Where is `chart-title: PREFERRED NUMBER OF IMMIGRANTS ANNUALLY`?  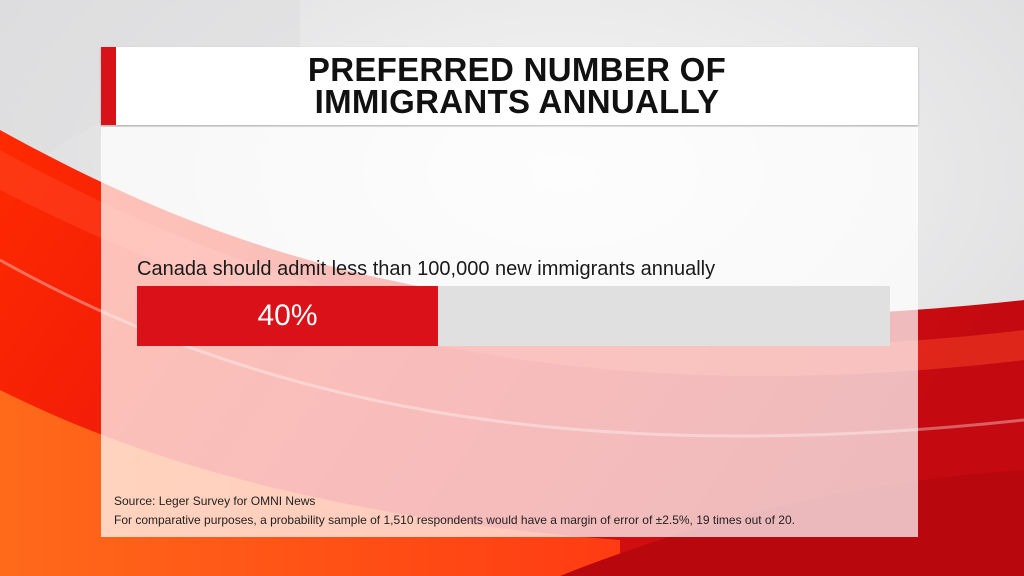
chart-title: PREFERRED NUMBER OF IMMIGRANTS ANNUALLY is located at coordinates (517, 85).